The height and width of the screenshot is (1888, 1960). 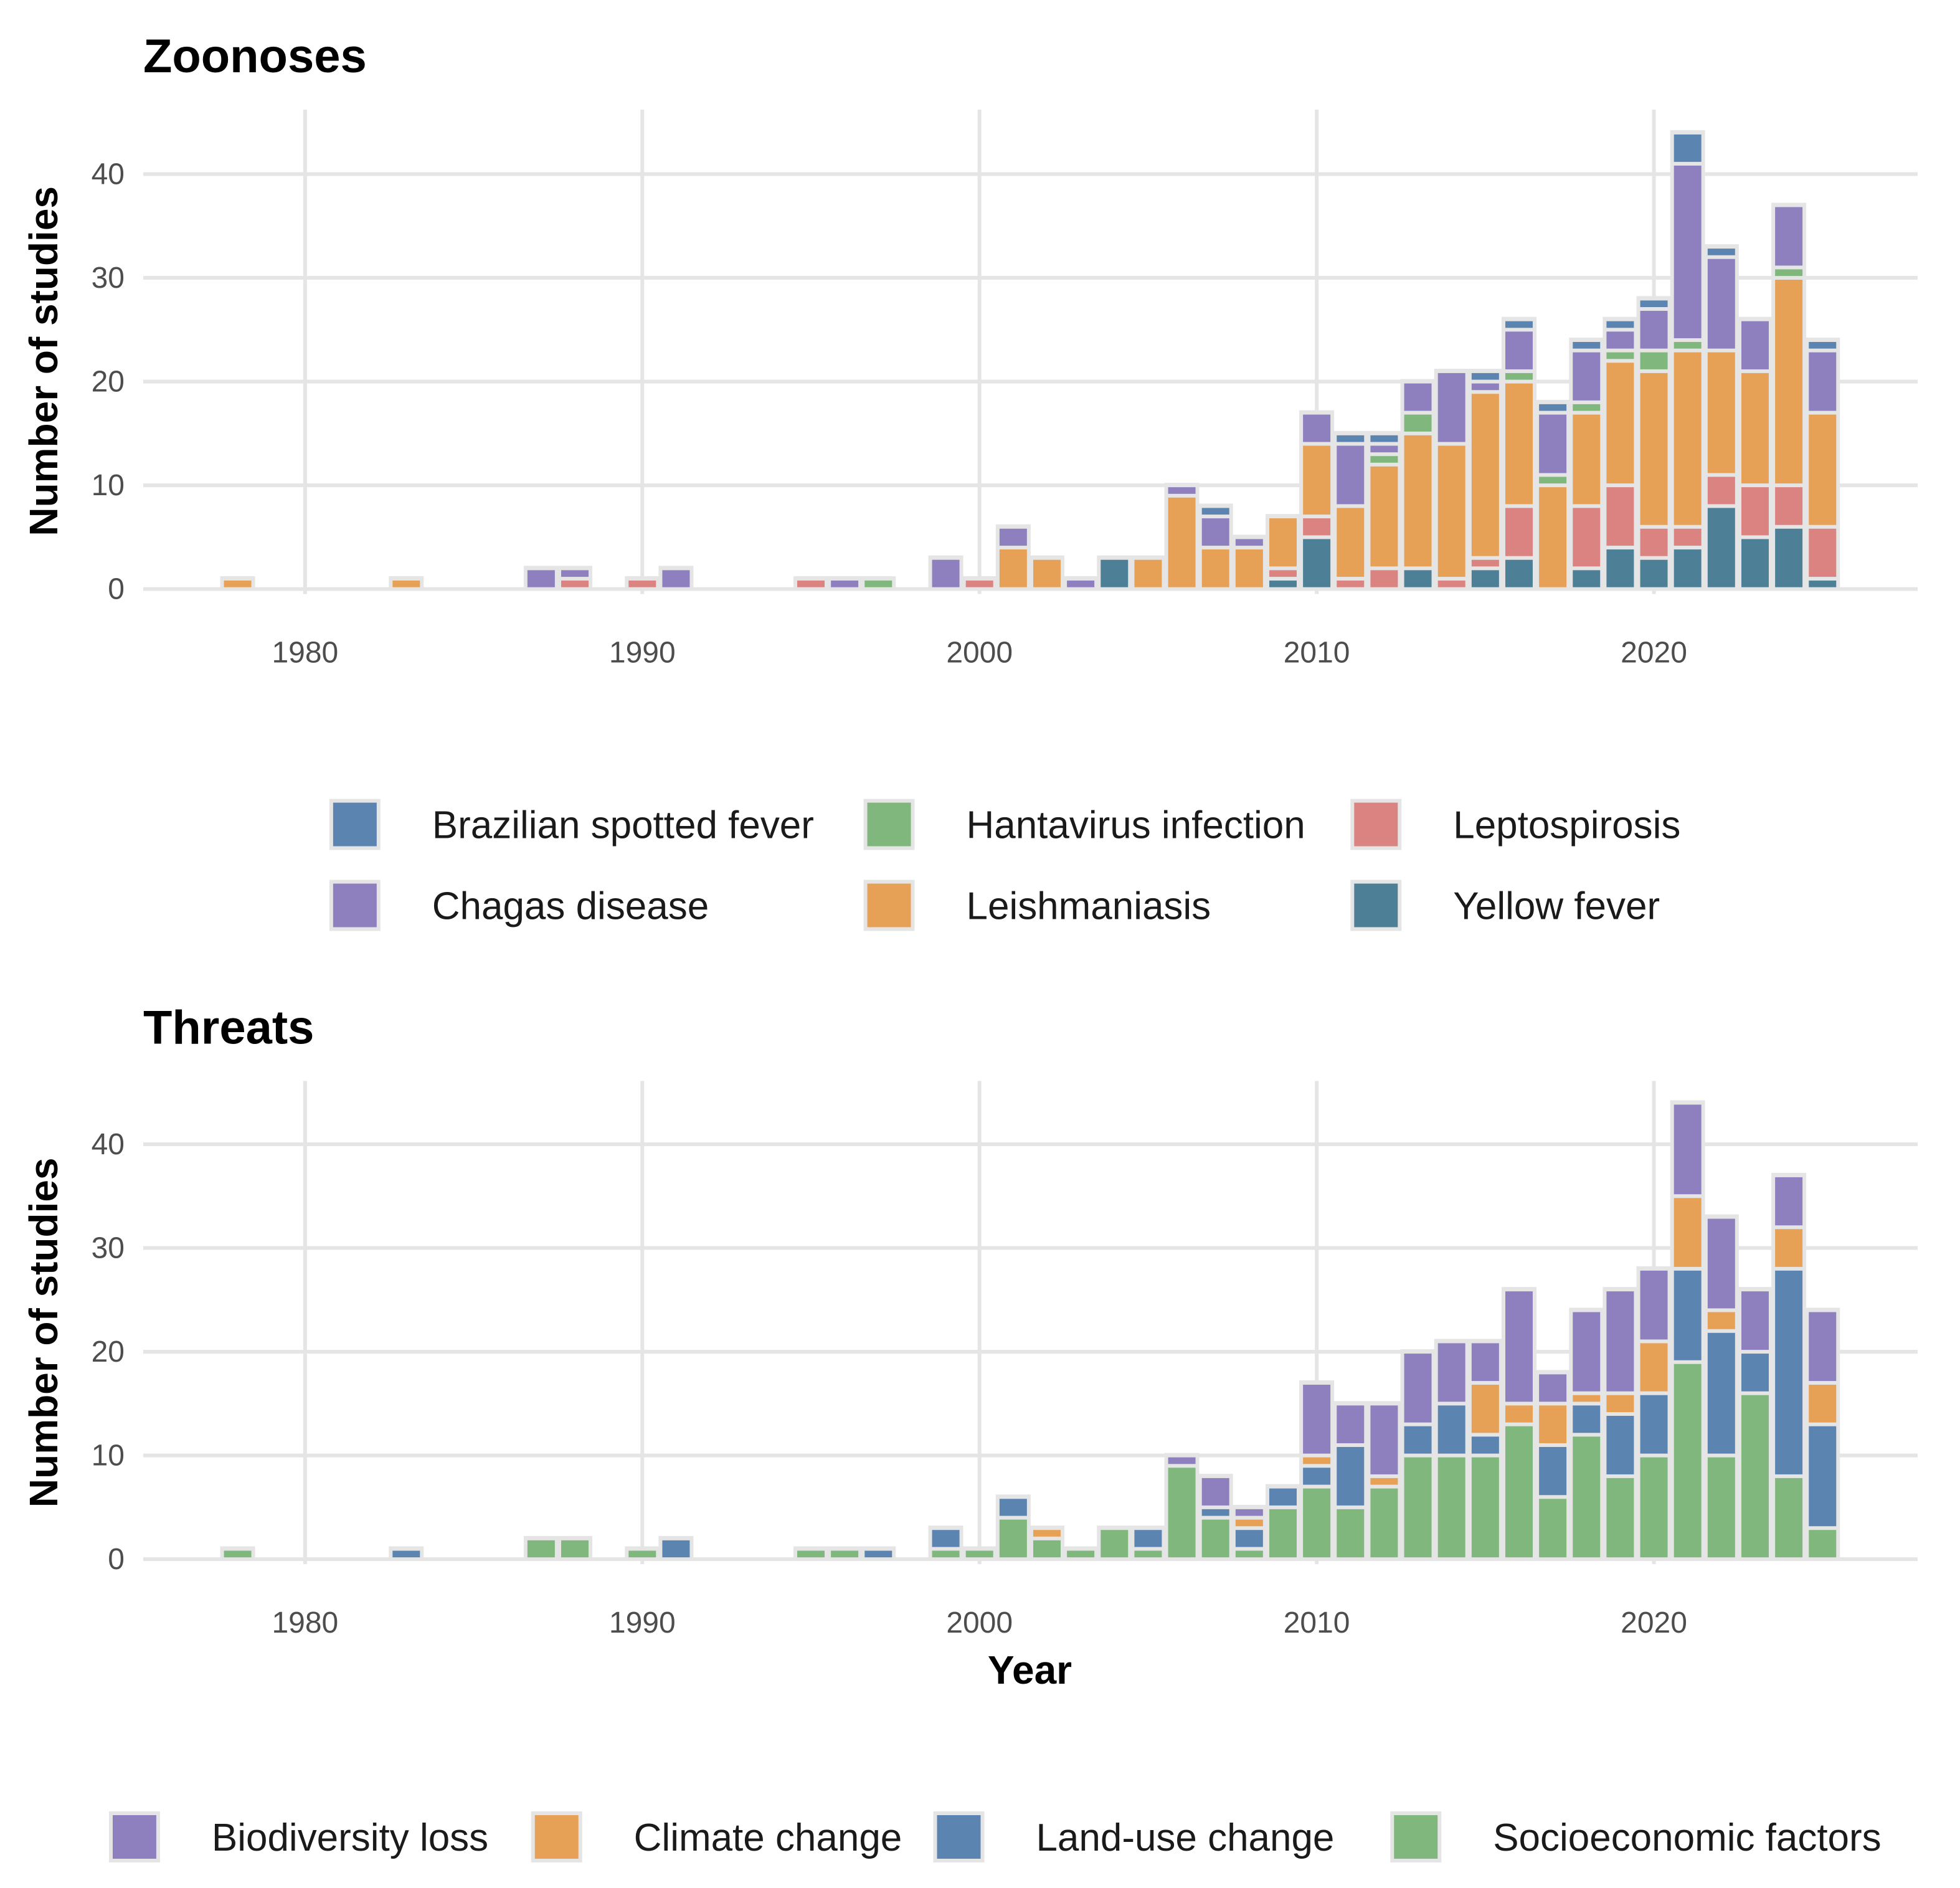 What do you see at coordinates (1620, 423) in the screenshot?
I see `bar-segment-leishmaniasis-2019` at bounding box center [1620, 423].